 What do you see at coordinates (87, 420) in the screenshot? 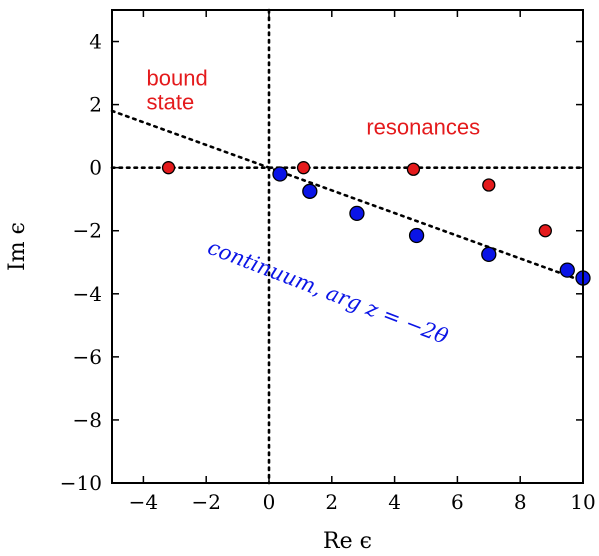
I see `y-tick-label: −8` at bounding box center [87, 420].